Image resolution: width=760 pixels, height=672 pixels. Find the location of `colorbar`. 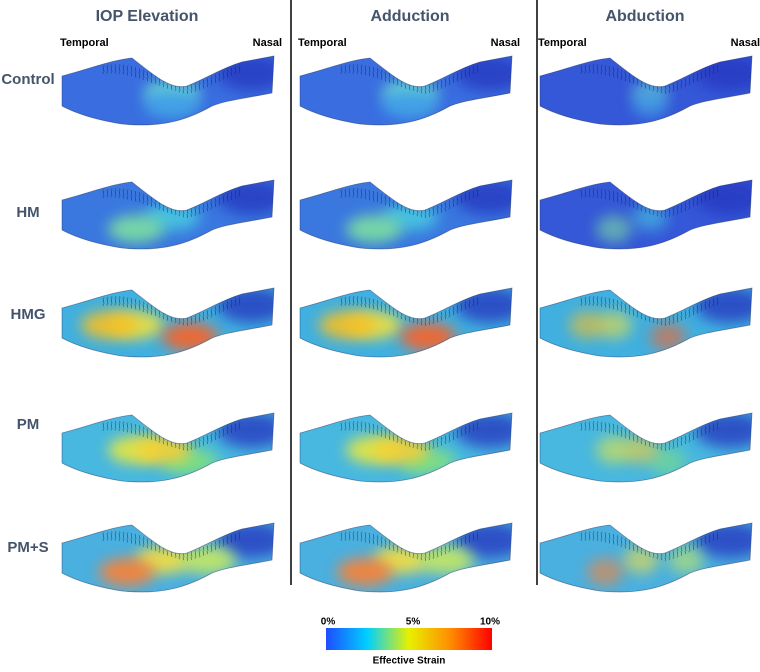

colorbar is located at coordinates (409, 639).